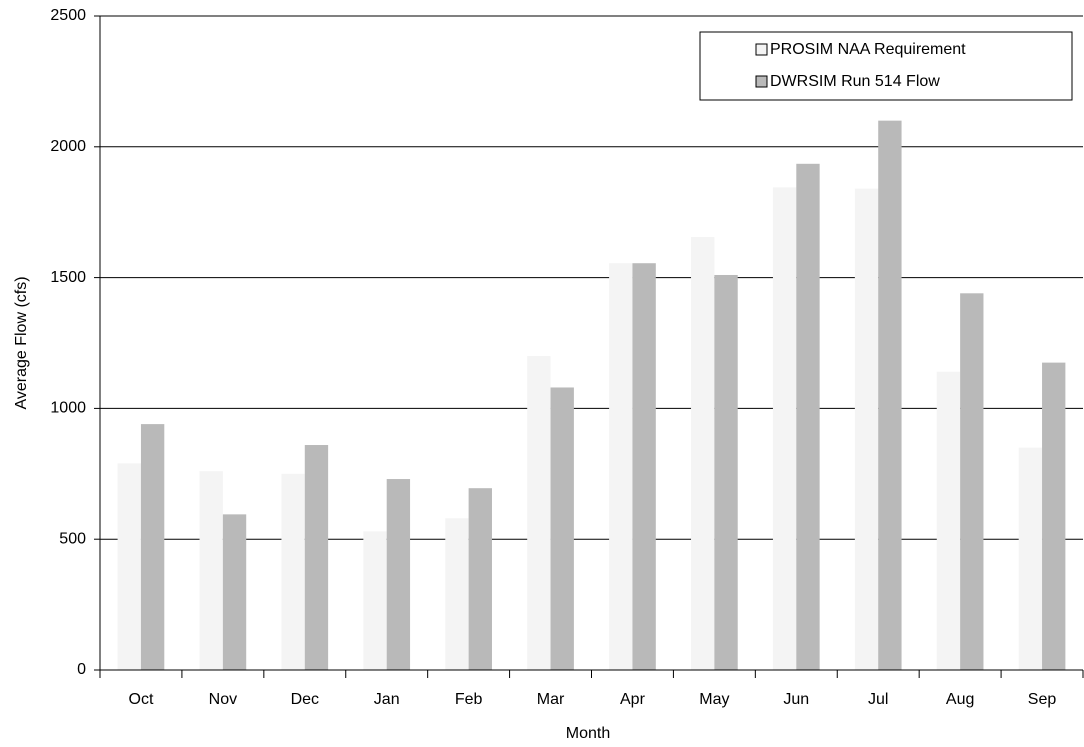  What do you see at coordinates (868, 49) in the screenshot?
I see `legend-label: PROSIM NAA Requirement` at bounding box center [868, 49].